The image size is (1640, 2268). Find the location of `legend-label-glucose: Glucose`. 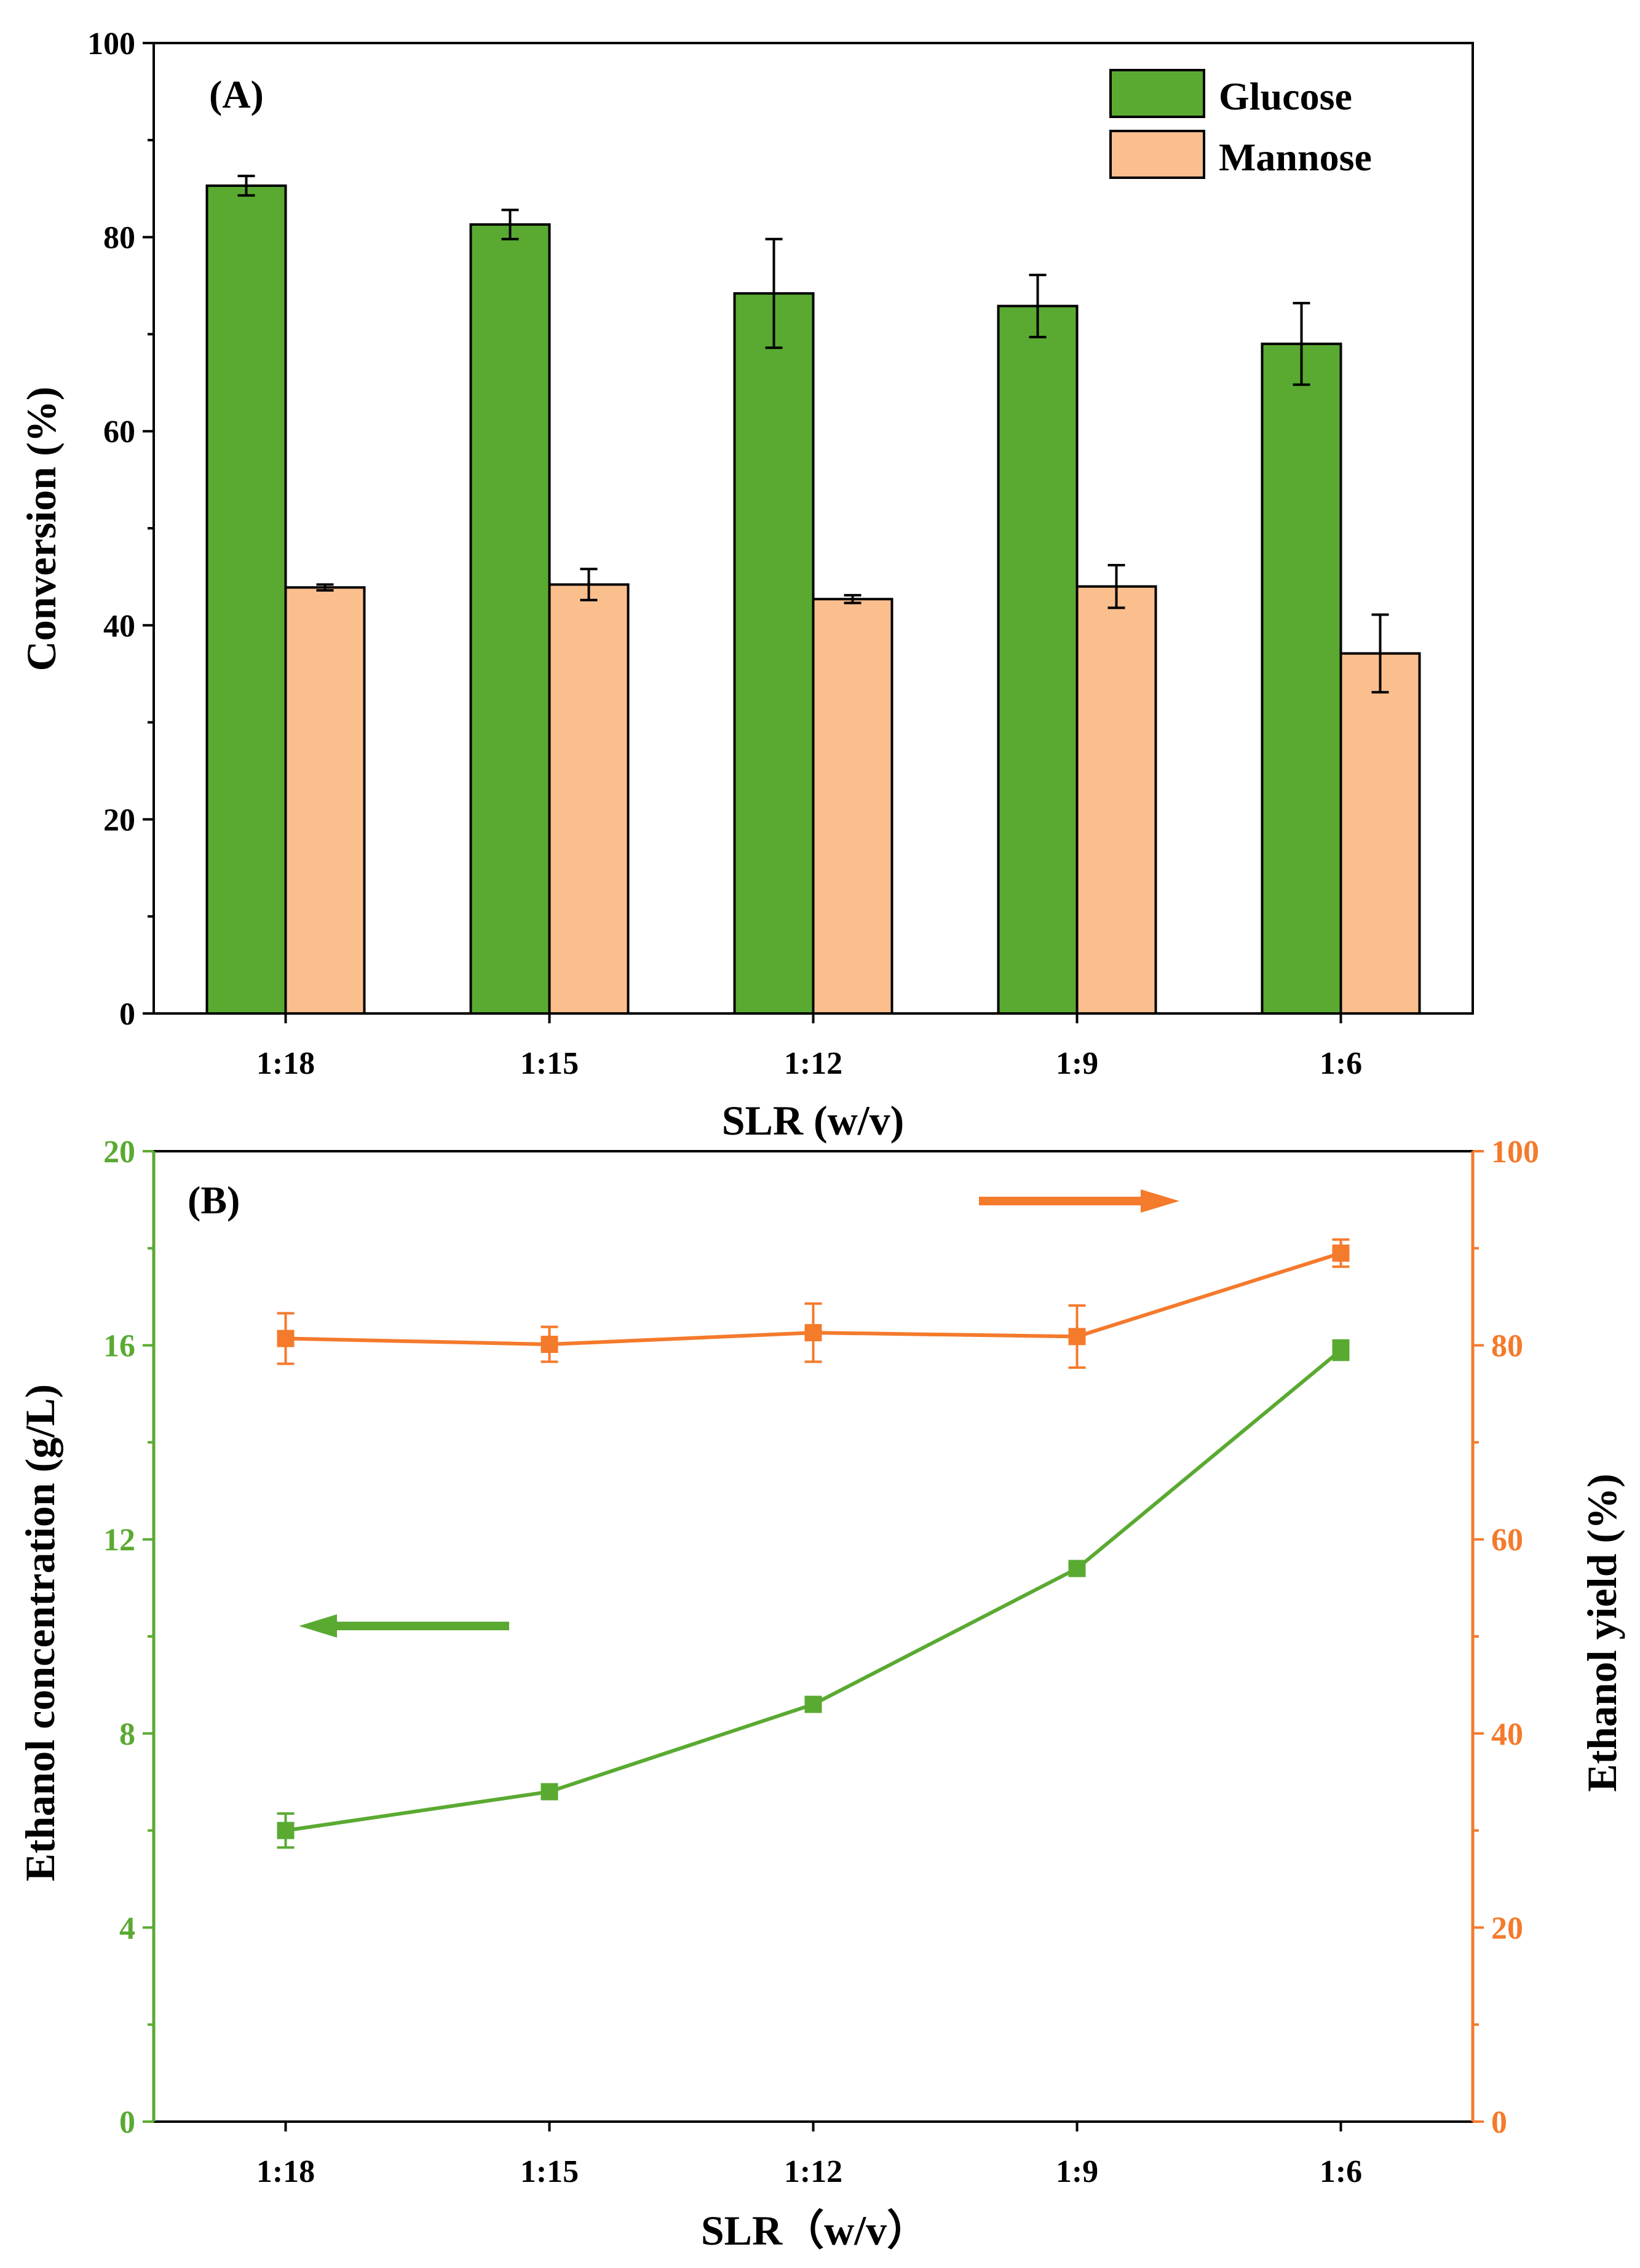

legend-label-glucose: Glucose is located at coordinates (1285, 96).